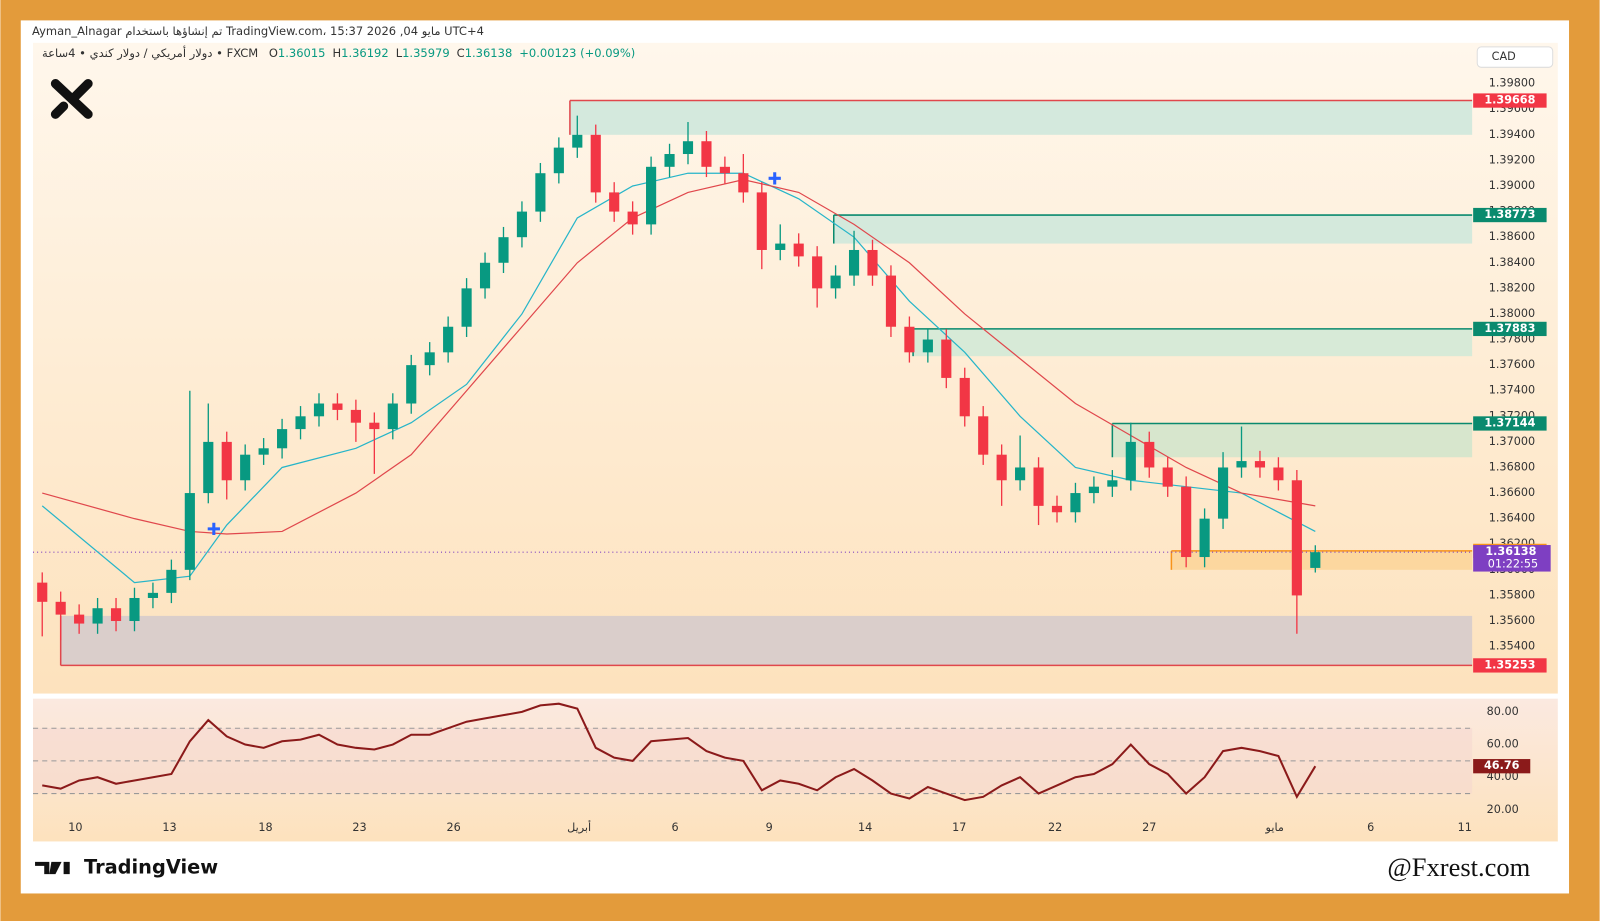  Describe the element at coordinates (1503, 711) in the screenshot. I see `rsi-tick-label: 80.00` at that location.